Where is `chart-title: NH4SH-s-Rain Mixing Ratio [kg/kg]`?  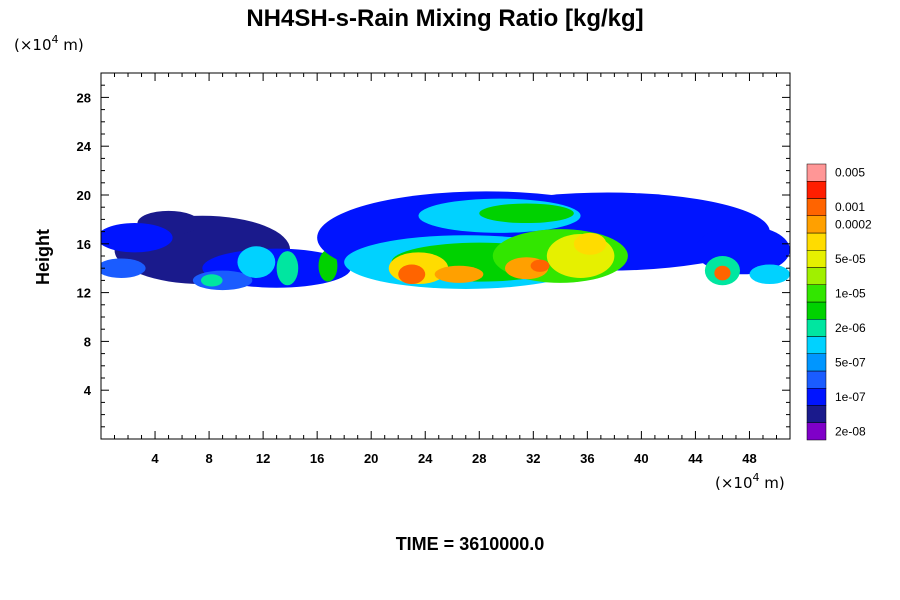
chart-title: NH4SH-s-Rain Mixing Ratio [kg/kg] is located at coordinates (444, 18).